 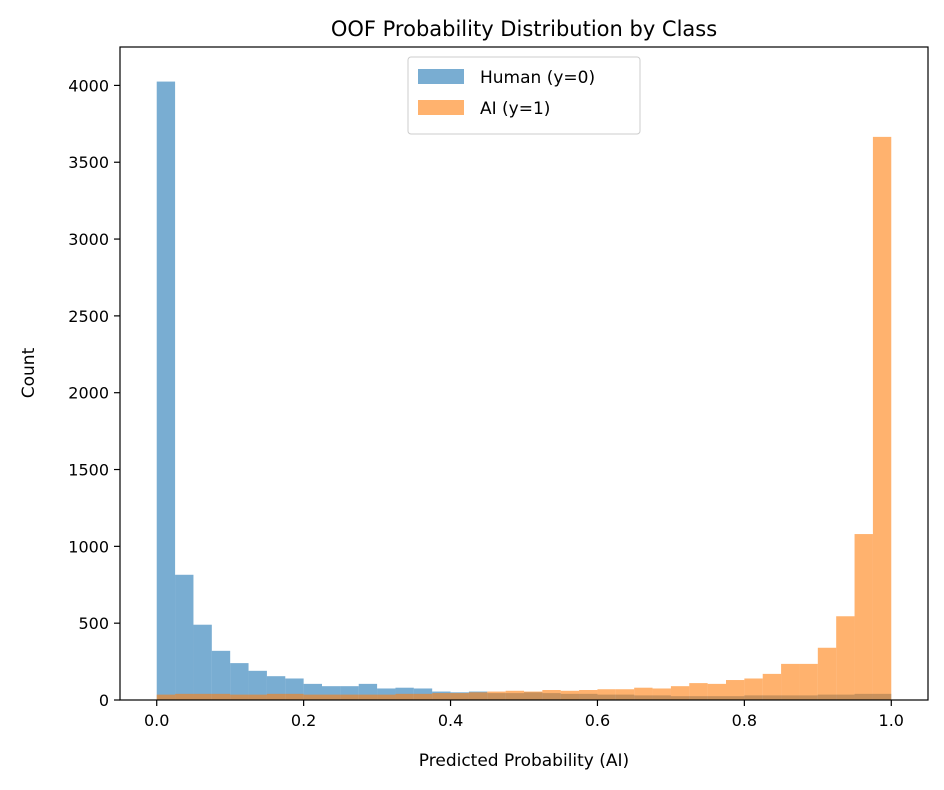 I want to click on y-tick-label: 3500, so click(x=88, y=162).